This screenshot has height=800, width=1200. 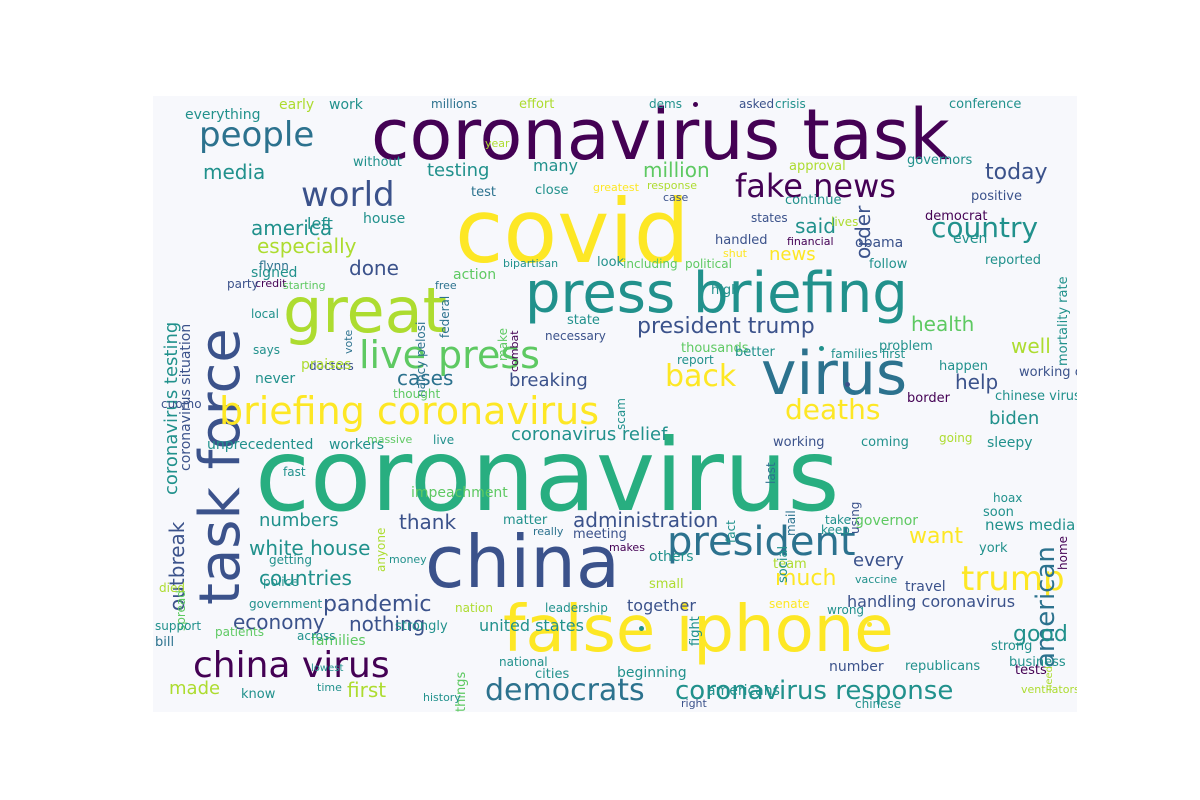 I want to click on word-many: many, so click(x=555, y=165).